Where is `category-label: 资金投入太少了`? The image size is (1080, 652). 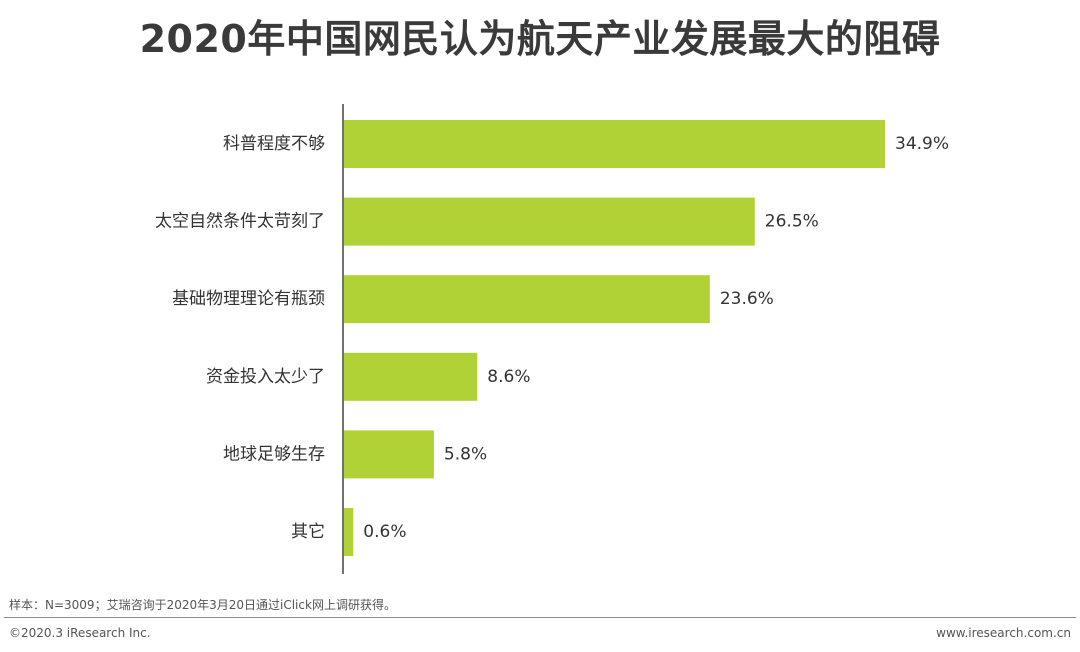
category-label: 资金投入太少了 is located at coordinates (265, 377).